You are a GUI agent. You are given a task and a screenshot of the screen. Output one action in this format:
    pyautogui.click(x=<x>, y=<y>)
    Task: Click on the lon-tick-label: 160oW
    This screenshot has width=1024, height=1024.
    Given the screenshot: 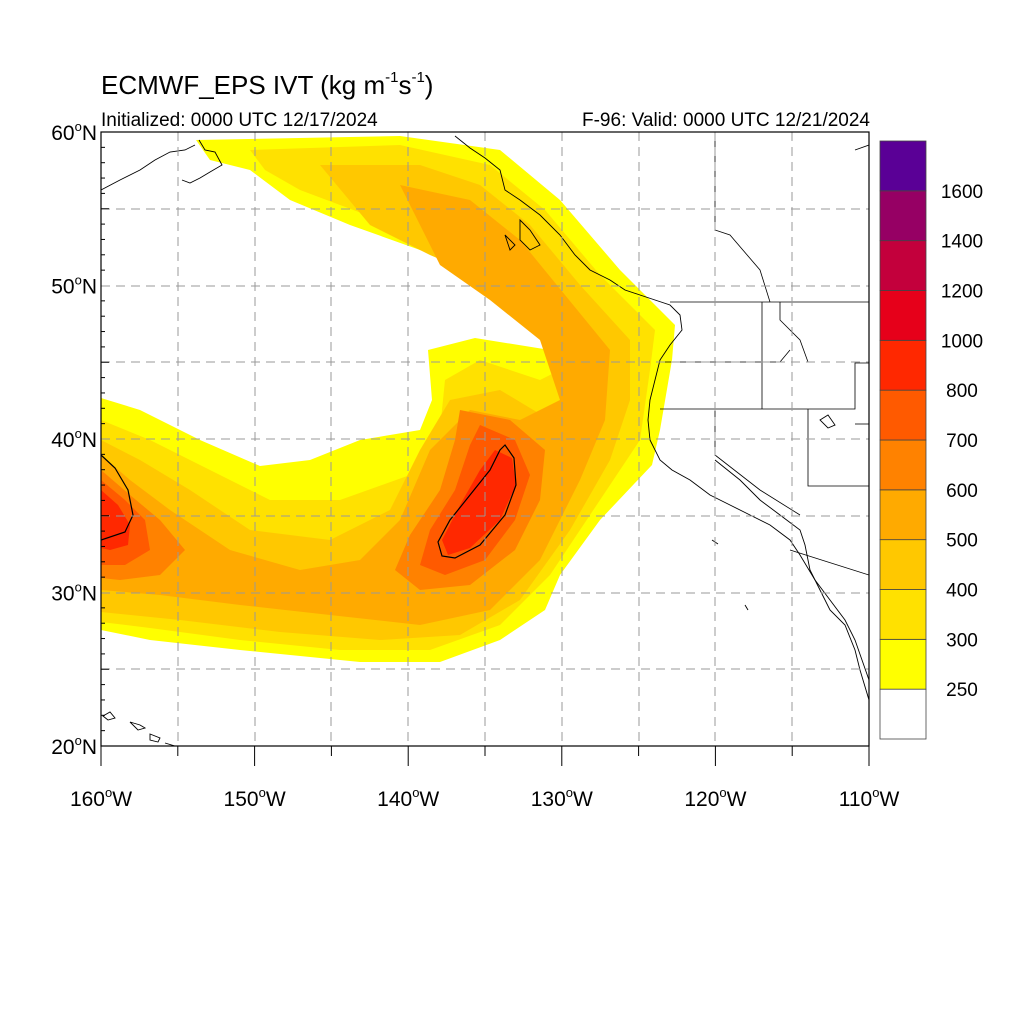 What is the action you would take?
    pyautogui.click(x=101, y=798)
    